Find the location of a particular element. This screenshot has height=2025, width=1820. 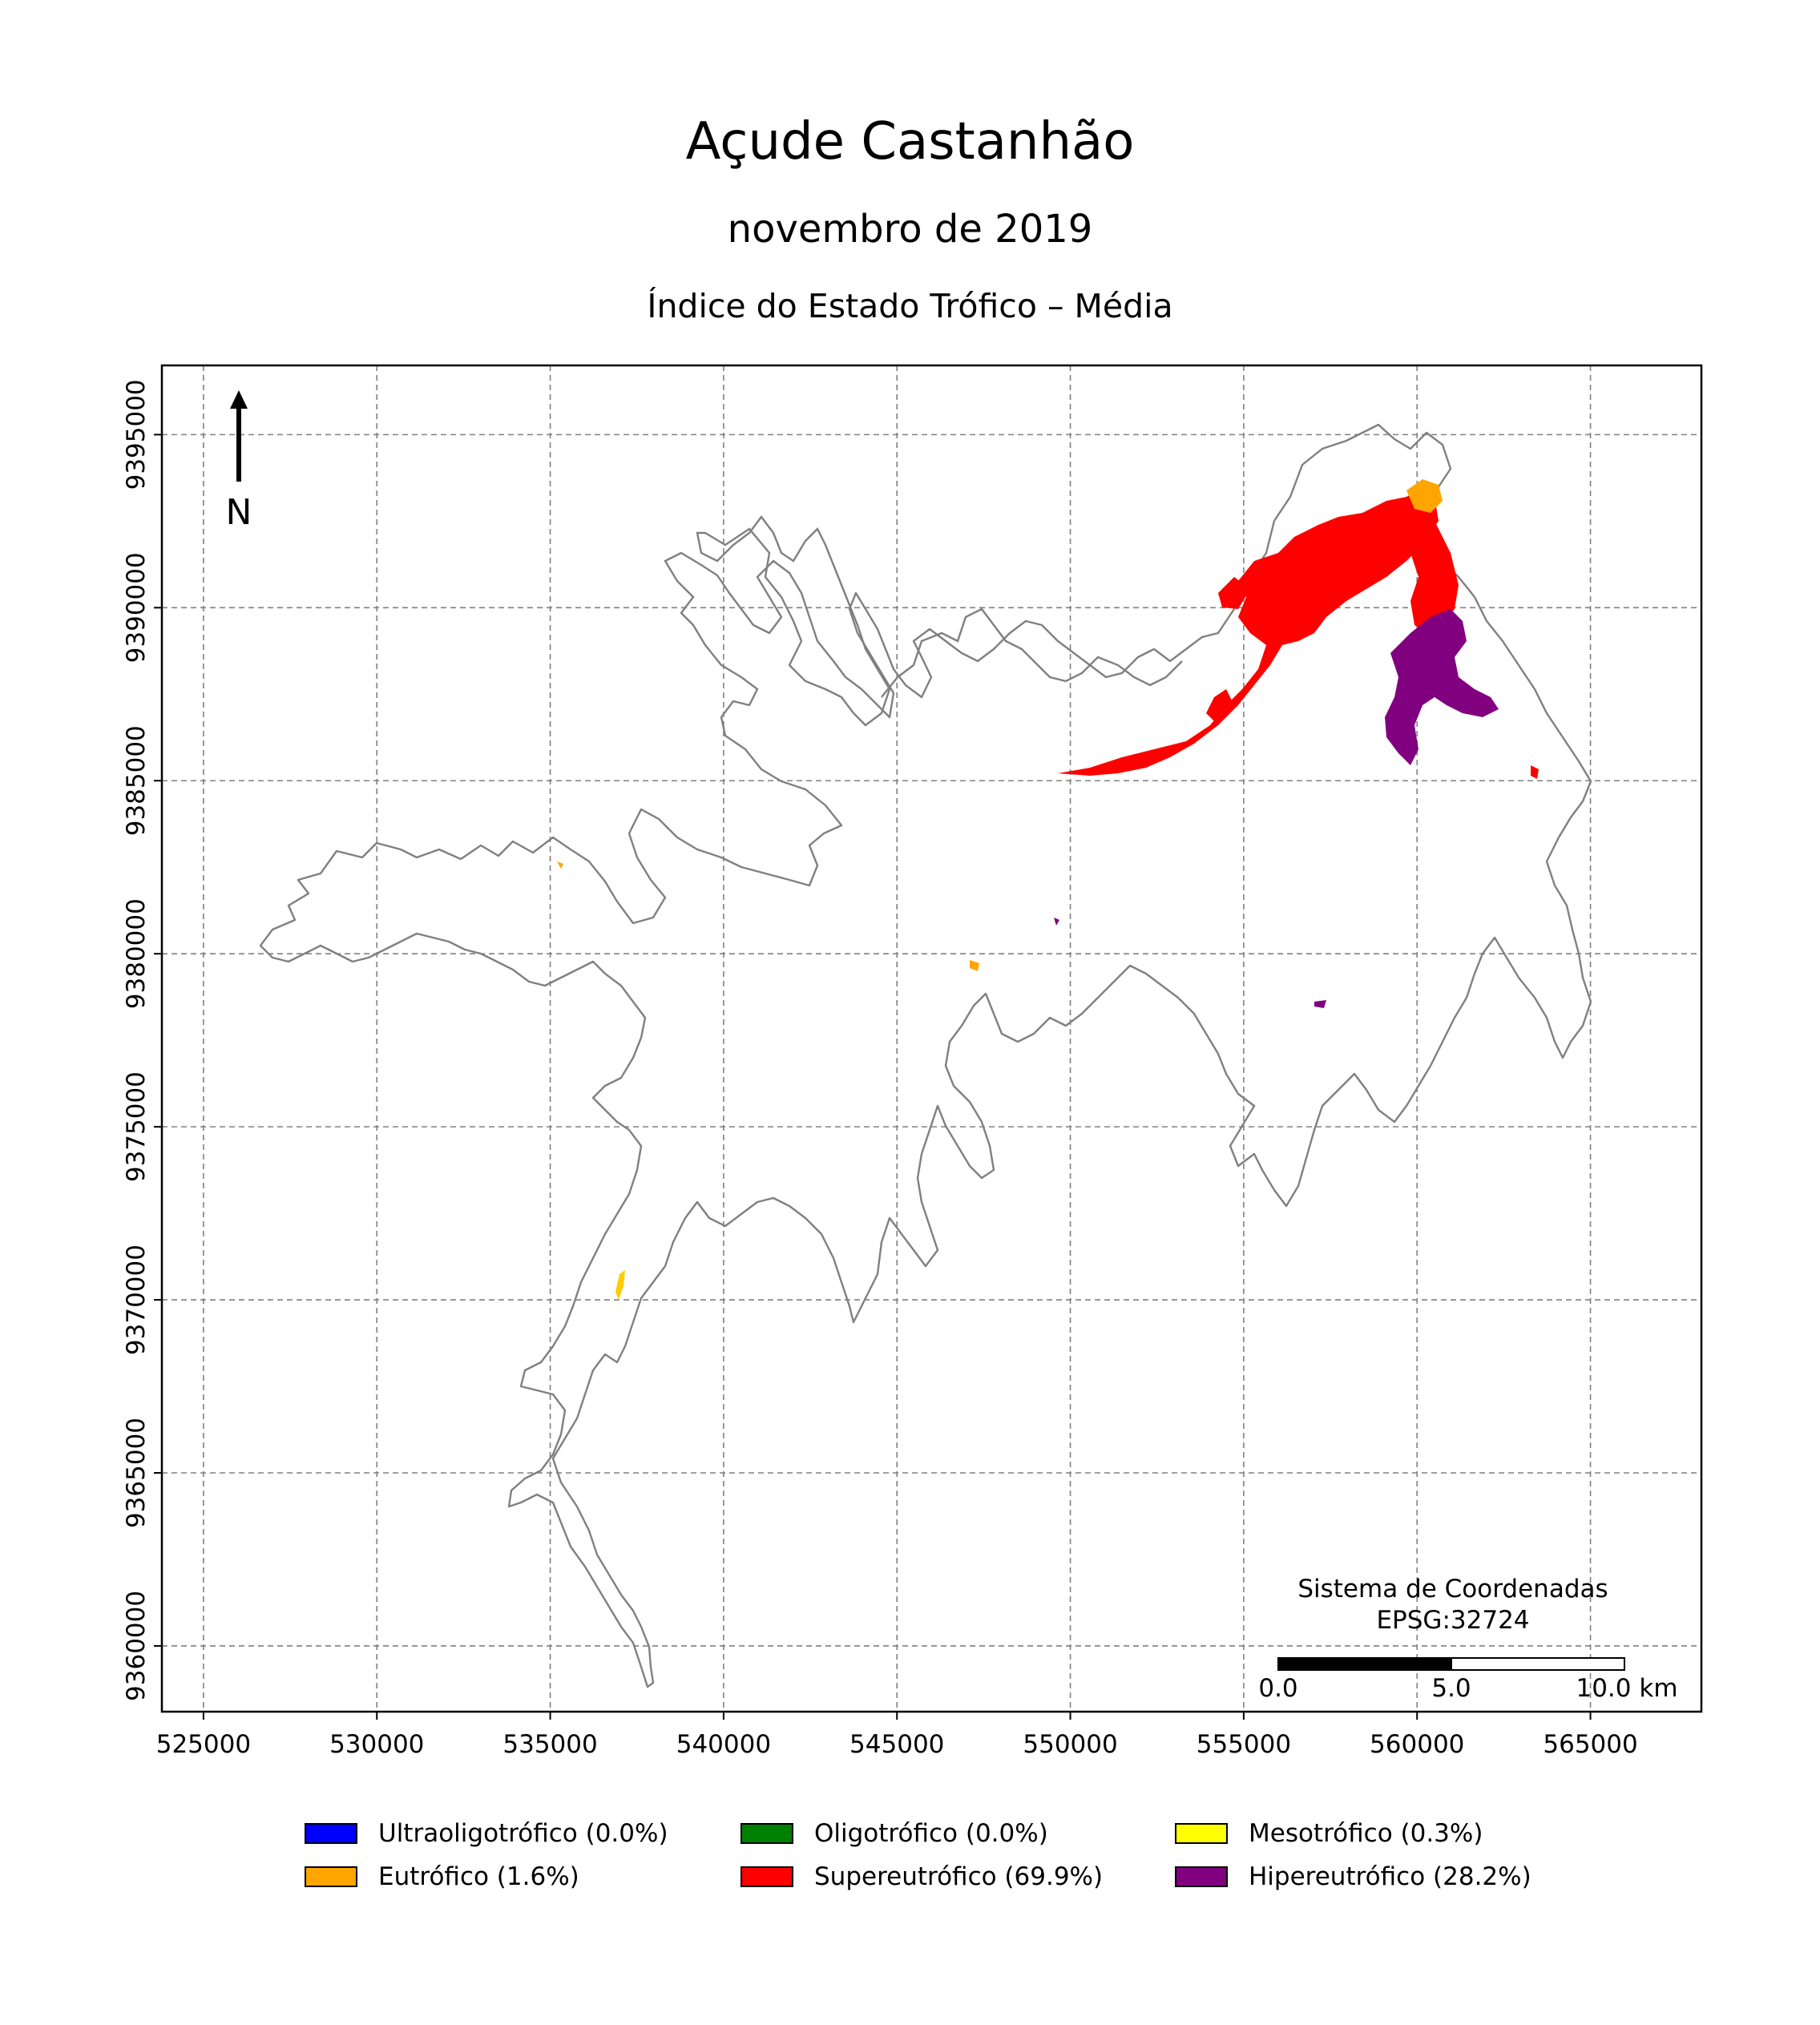

eutrofico-area is located at coordinates (1000, 725).